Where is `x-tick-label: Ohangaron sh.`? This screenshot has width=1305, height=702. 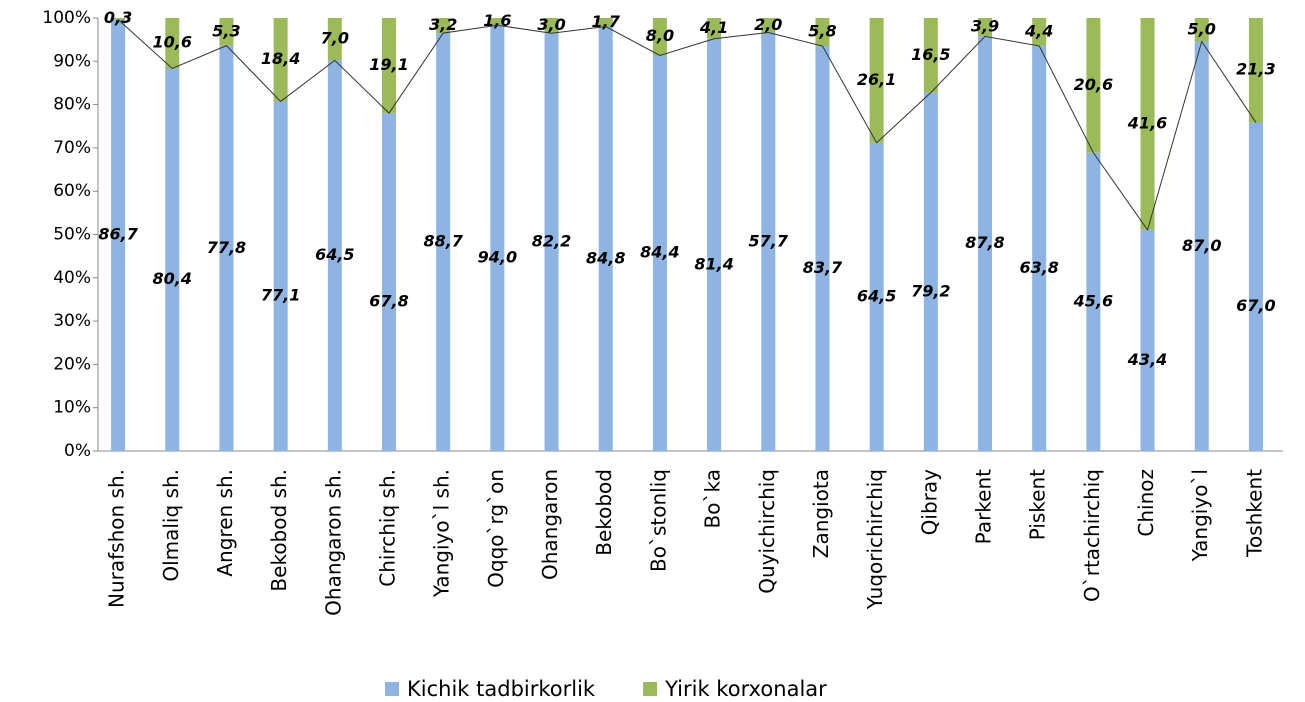 x-tick-label: Ohangaron sh. is located at coordinates (333, 542).